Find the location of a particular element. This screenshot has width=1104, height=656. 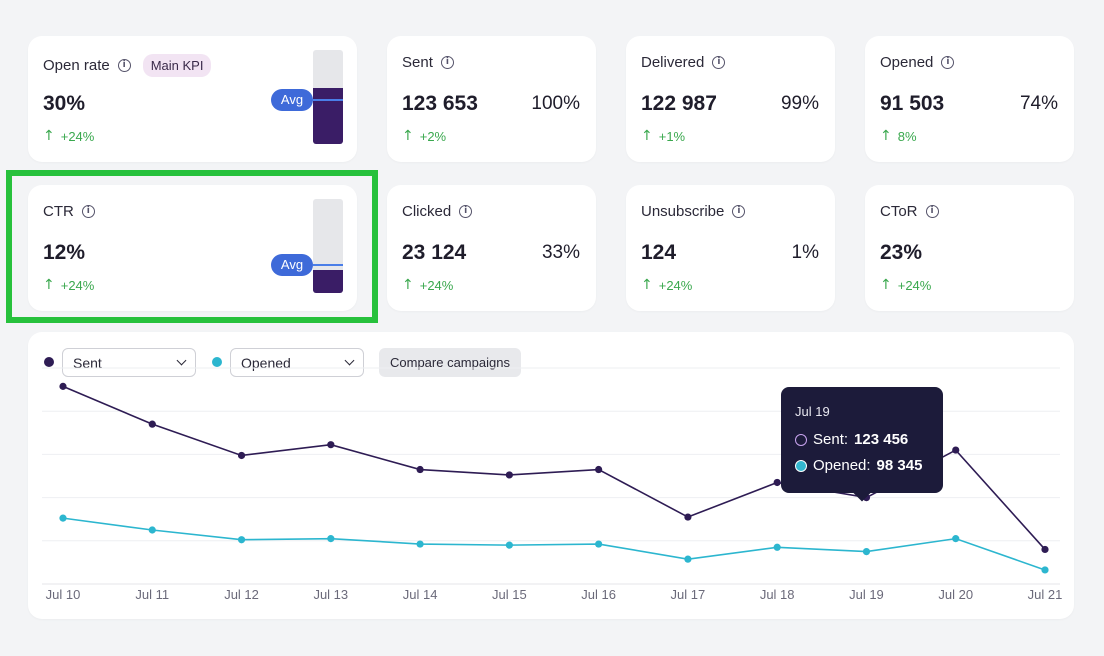

card-value: 23% is located at coordinates (901, 252).